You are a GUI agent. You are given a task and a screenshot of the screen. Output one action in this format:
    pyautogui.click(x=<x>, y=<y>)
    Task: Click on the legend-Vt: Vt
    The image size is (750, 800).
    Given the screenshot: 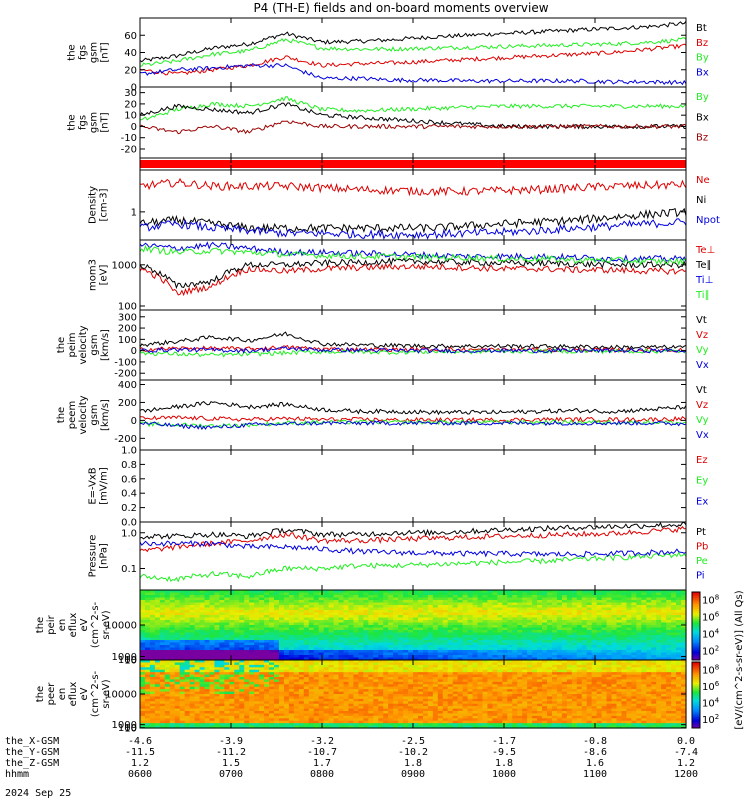 What is the action you would take?
    pyautogui.click(x=701, y=390)
    